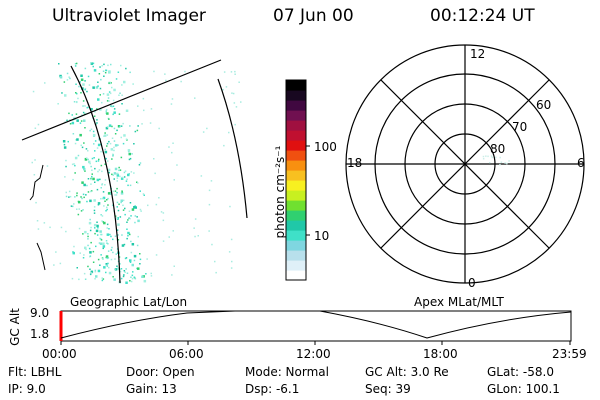 This screenshot has width=600, height=400. Describe the element at coordinates (520, 372) in the screenshot. I see `glat-info: GLat: -58.0` at that location.